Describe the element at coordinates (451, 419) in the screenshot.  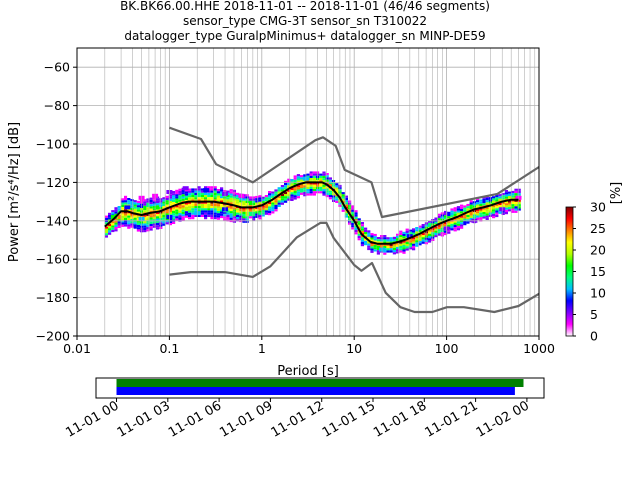
I see `coverage-tick-label: 11-01 21` at that location.